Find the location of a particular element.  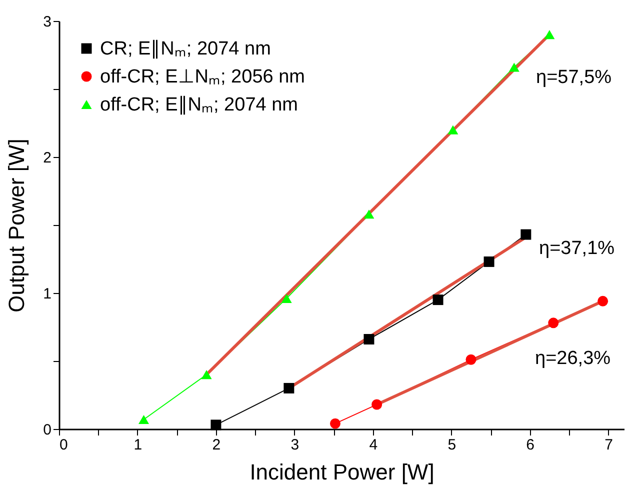

x-tick-label: 1 is located at coordinates (138, 445).